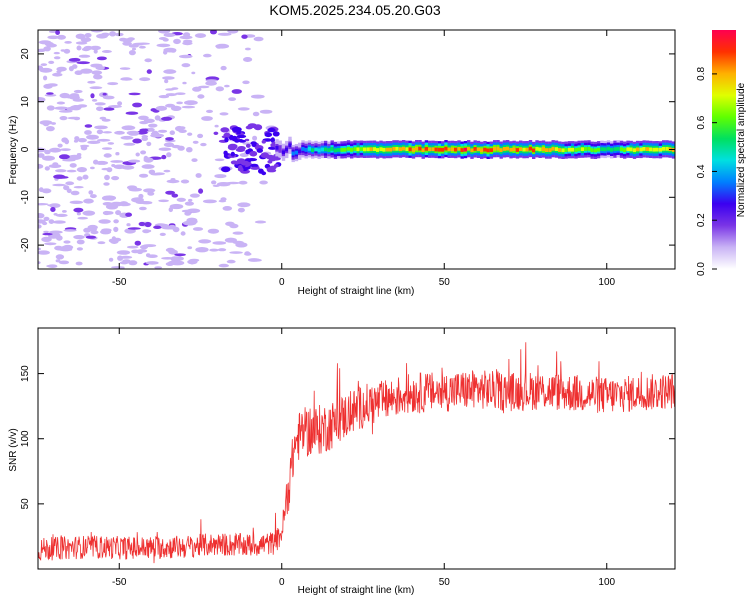 The image size is (750, 600). I want to click on x-tick-label: 100, so click(606, 282).